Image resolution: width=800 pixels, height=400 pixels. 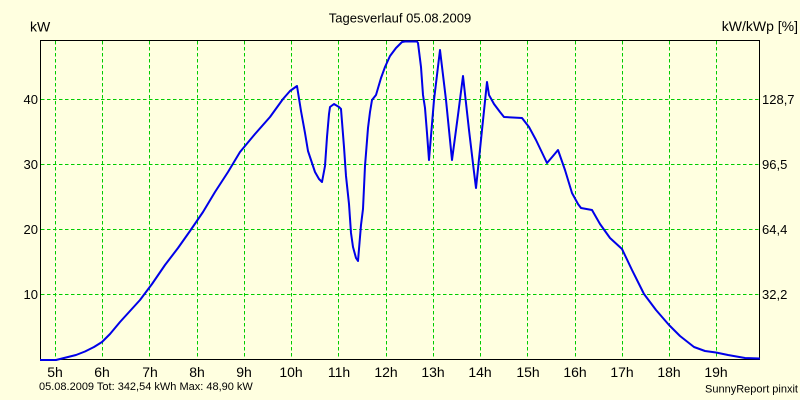 What do you see at coordinates (31, 164) in the screenshot?
I see `svg-text: 30` at bounding box center [31, 164].